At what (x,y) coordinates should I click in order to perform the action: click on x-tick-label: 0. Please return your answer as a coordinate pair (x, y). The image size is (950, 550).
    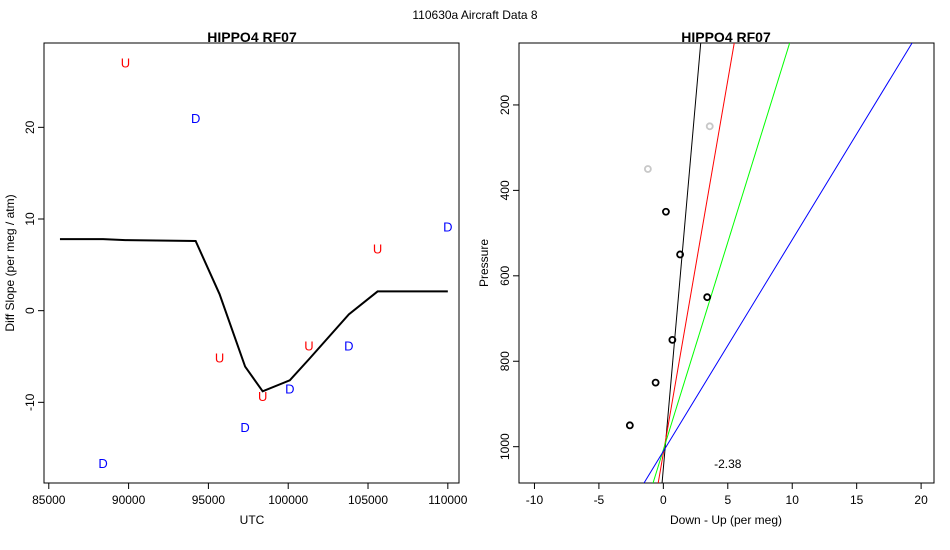
    Looking at the image, I should click on (663, 500).